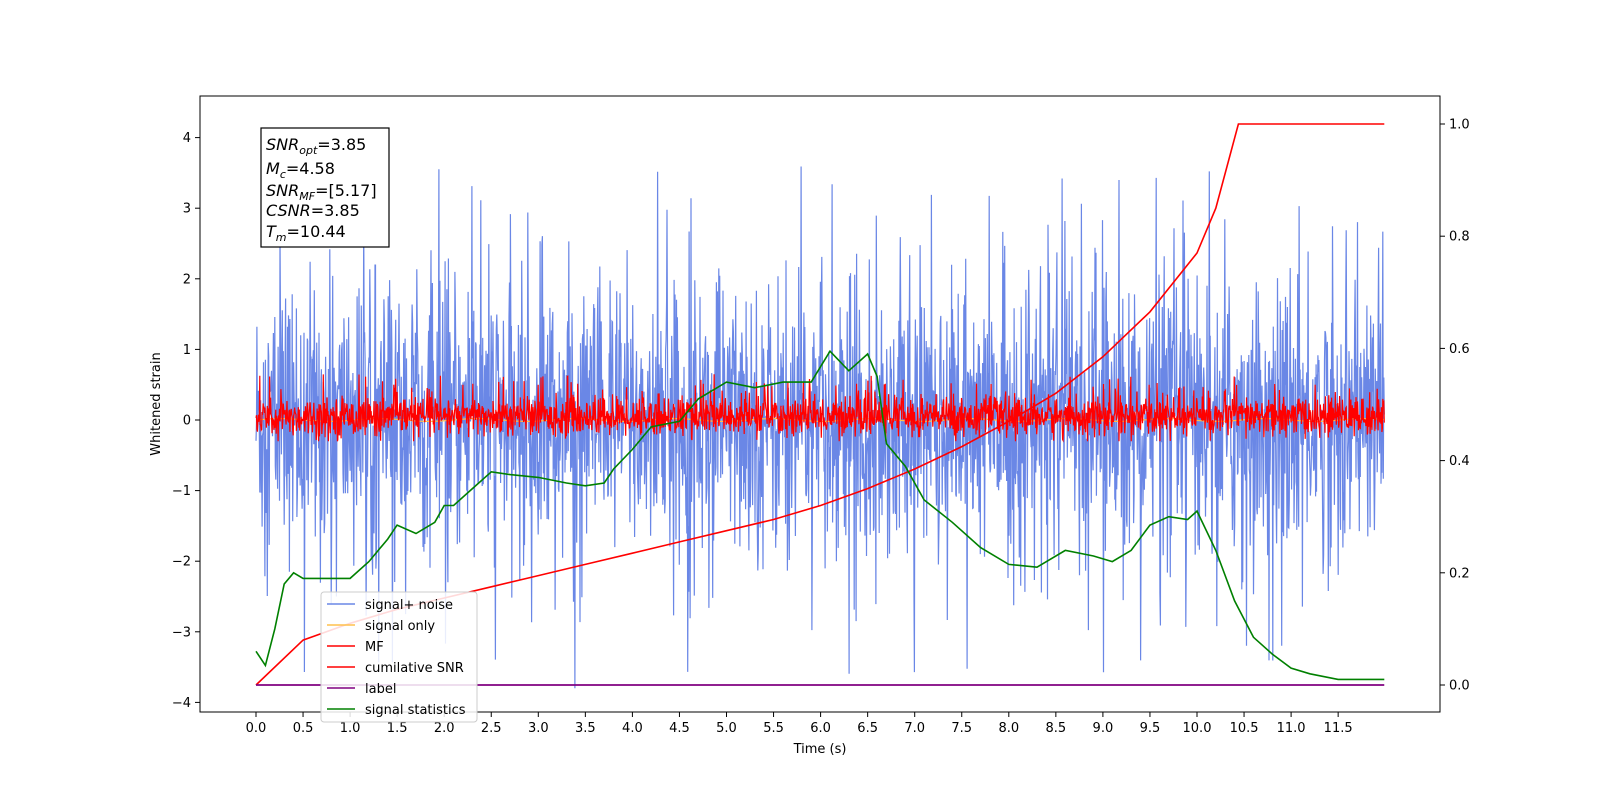  I want to click on x-tick-label: 2.5, so click(491, 728).